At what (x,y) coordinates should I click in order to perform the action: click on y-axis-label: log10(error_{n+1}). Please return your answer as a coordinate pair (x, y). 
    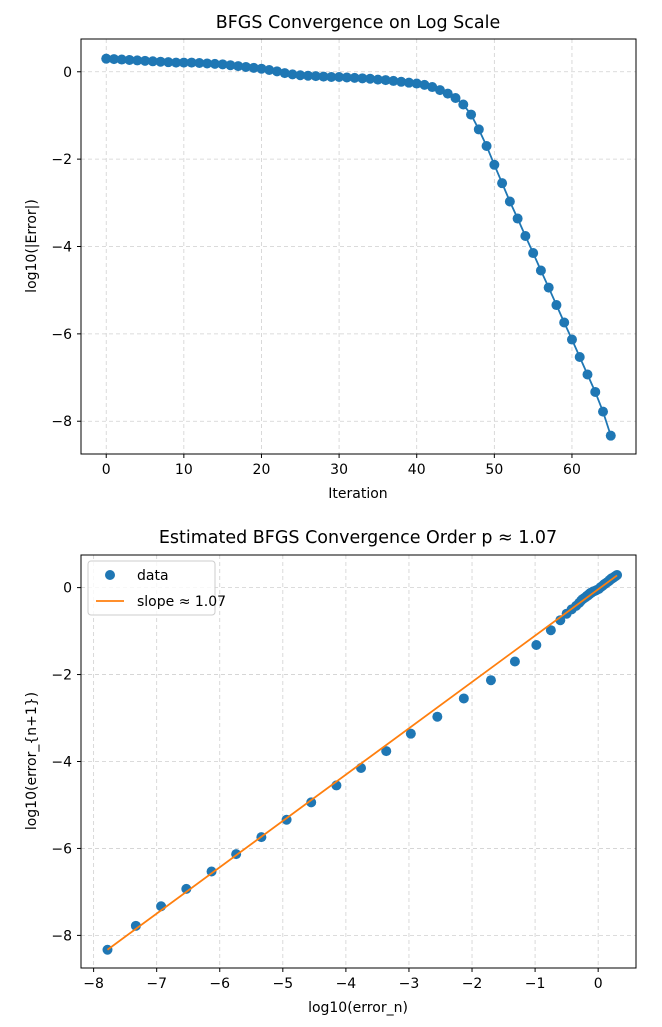
    Looking at the image, I should click on (32, 761).